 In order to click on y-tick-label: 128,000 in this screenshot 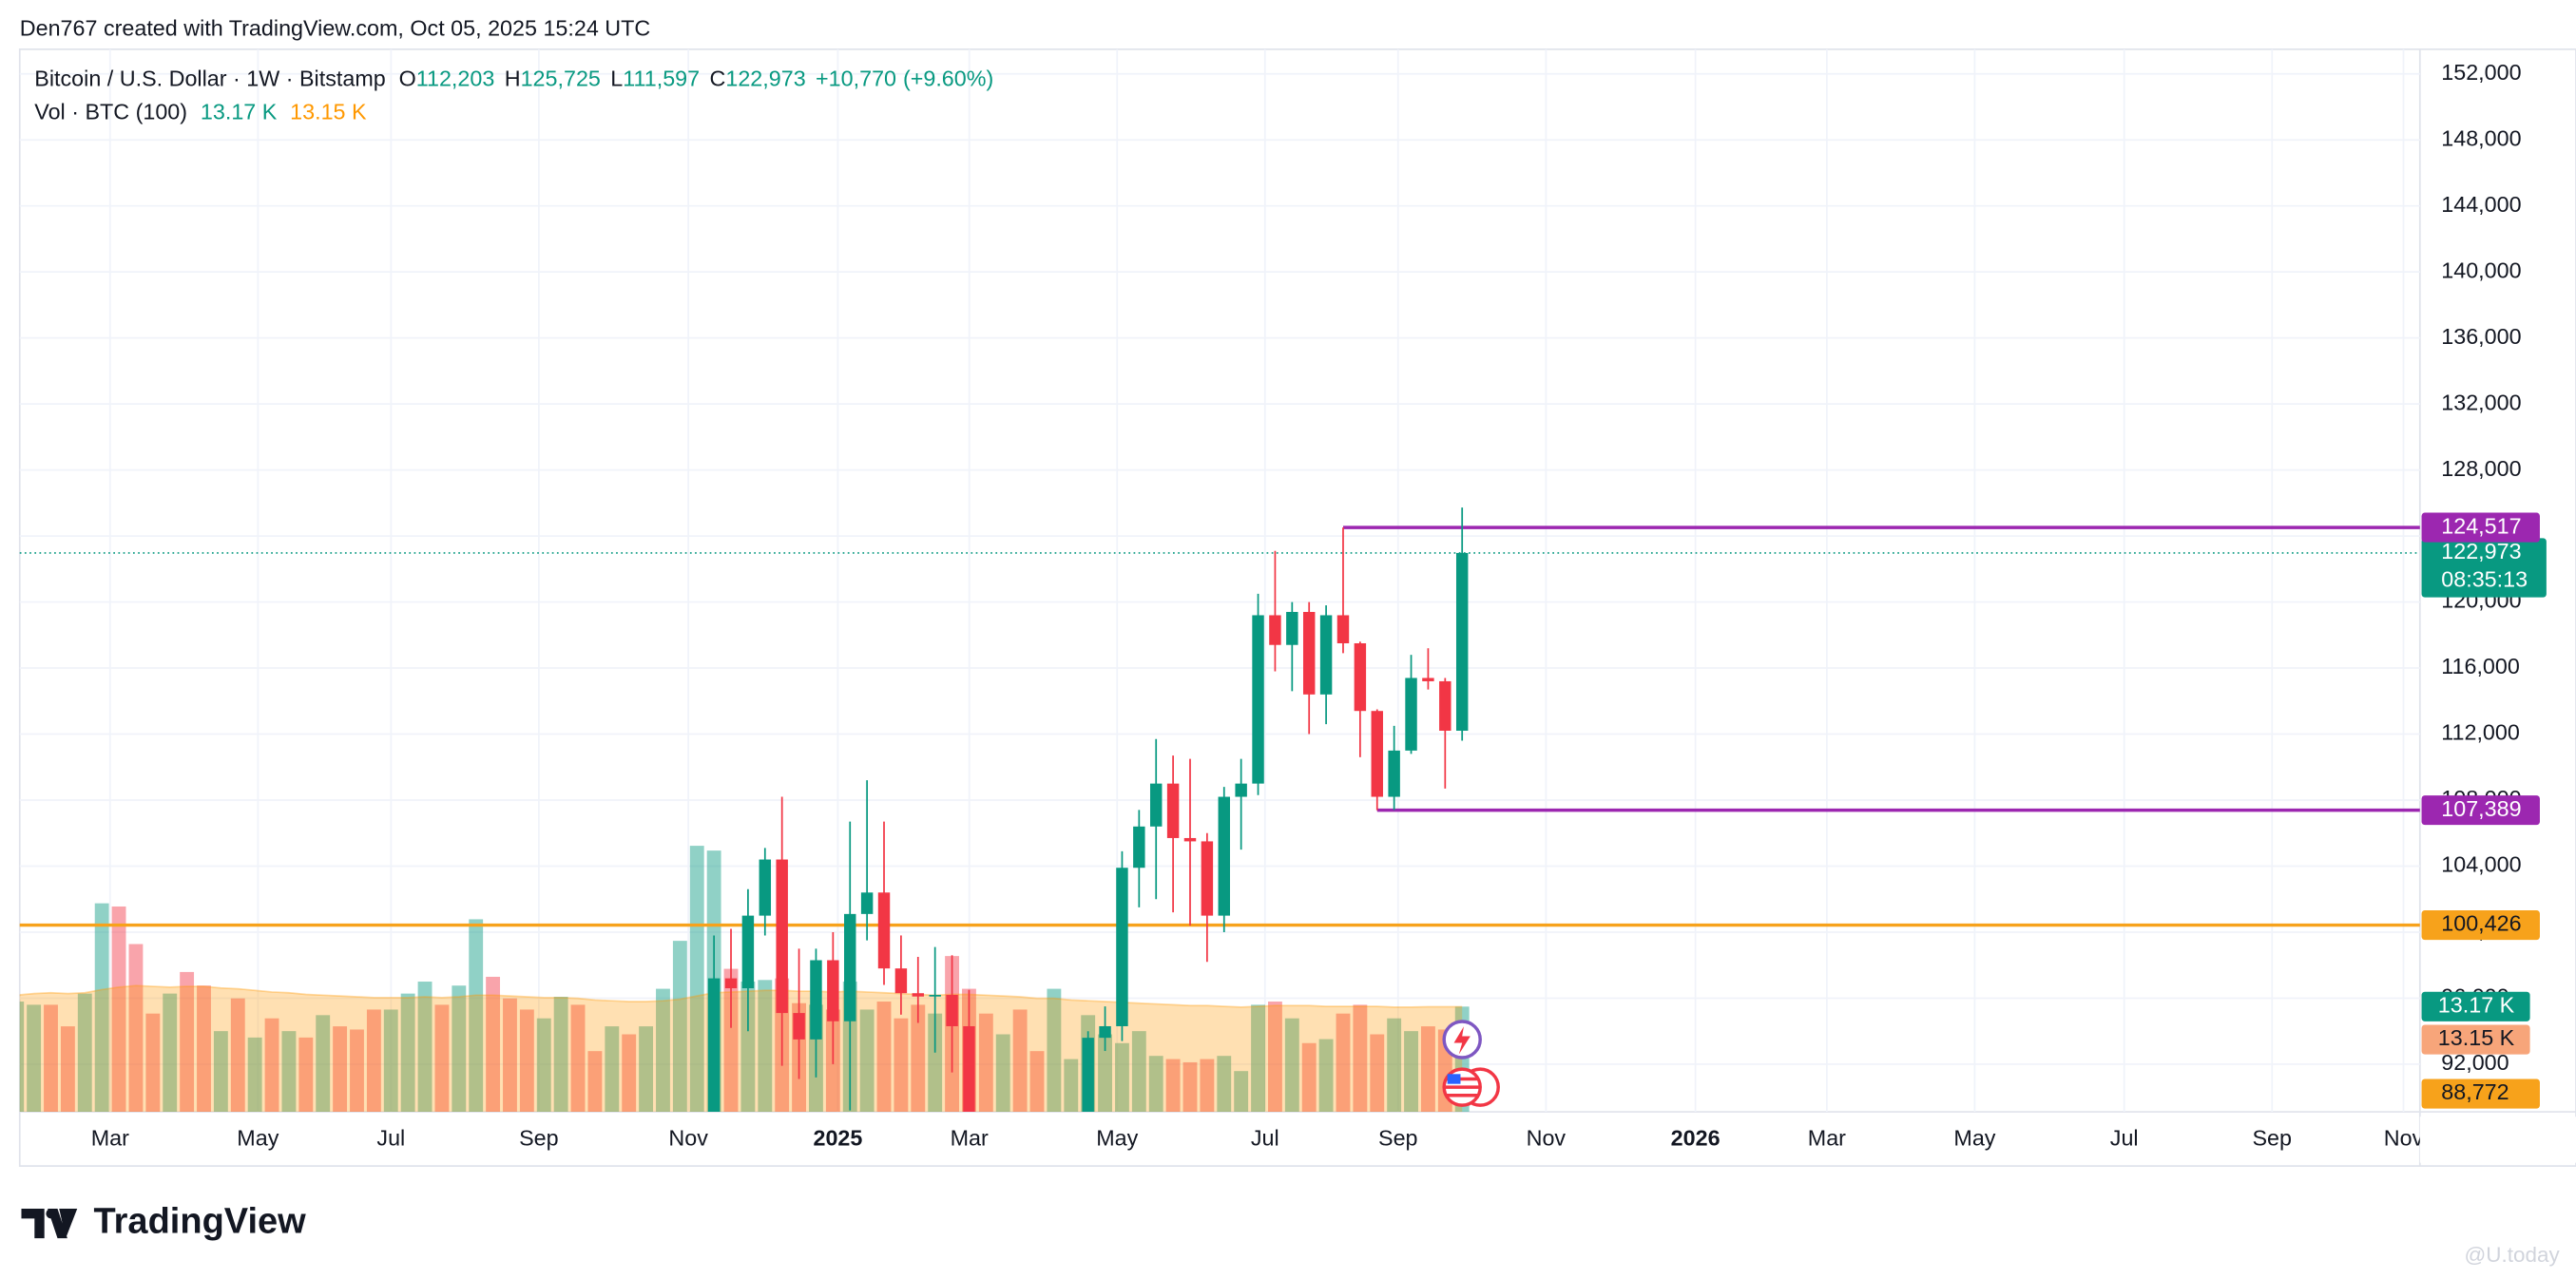, I will do `click(2481, 469)`.